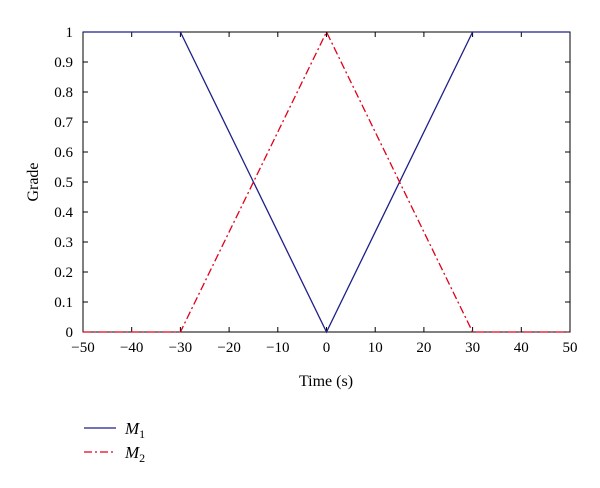 The height and width of the screenshot is (488, 600). Describe the element at coordinates (180, 348) in the screenshot. I see `x-tick-label: −30` at that location.